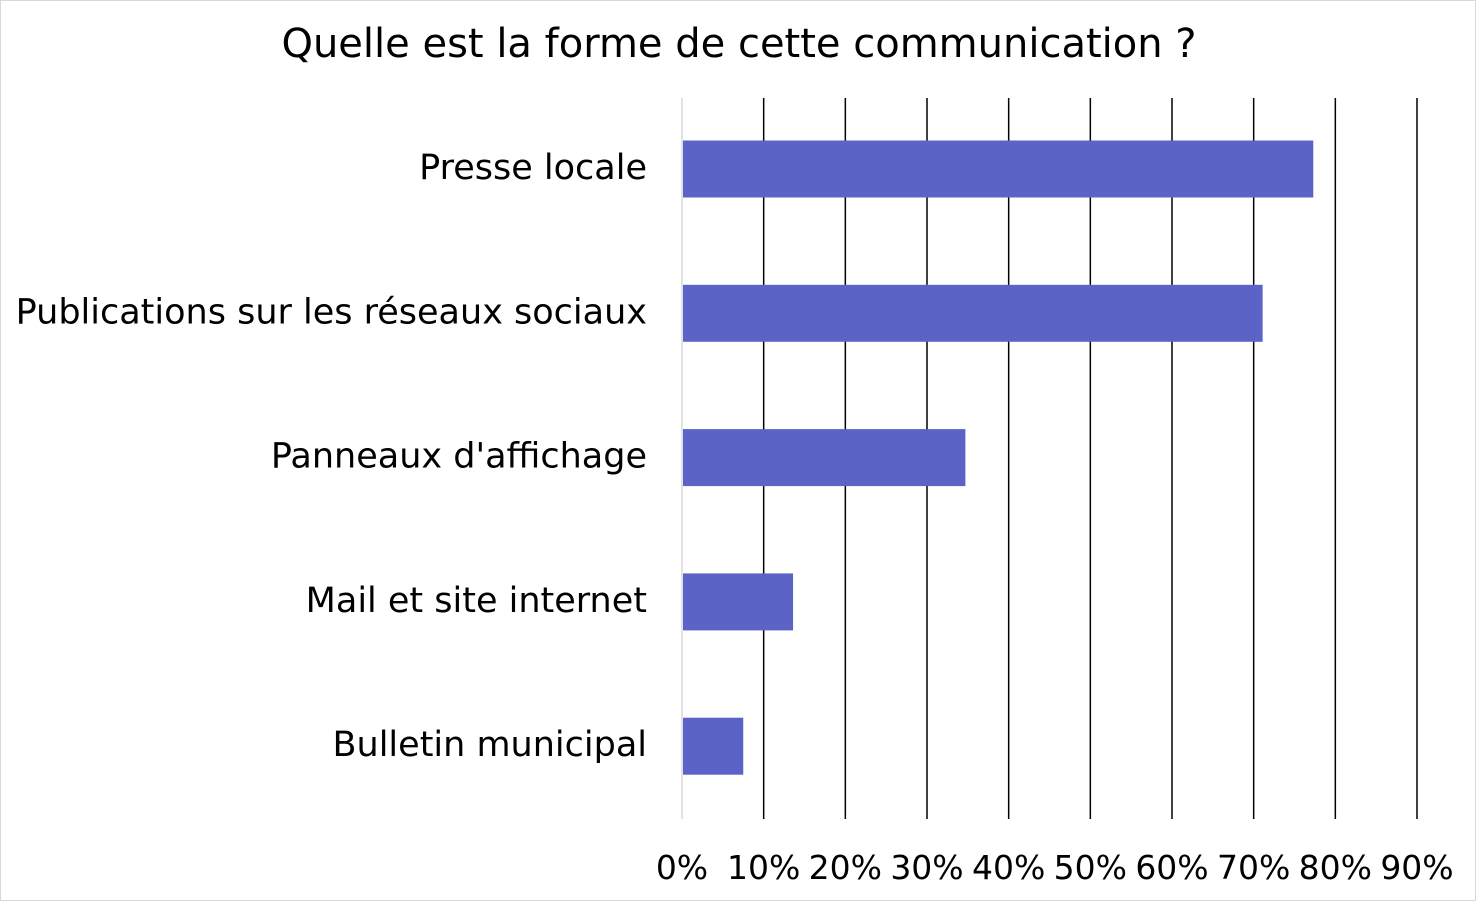 Image resolution: width=1476 pixels, height=901 pixels. I want to click on category-label: Presse locale, so click(533, 168).